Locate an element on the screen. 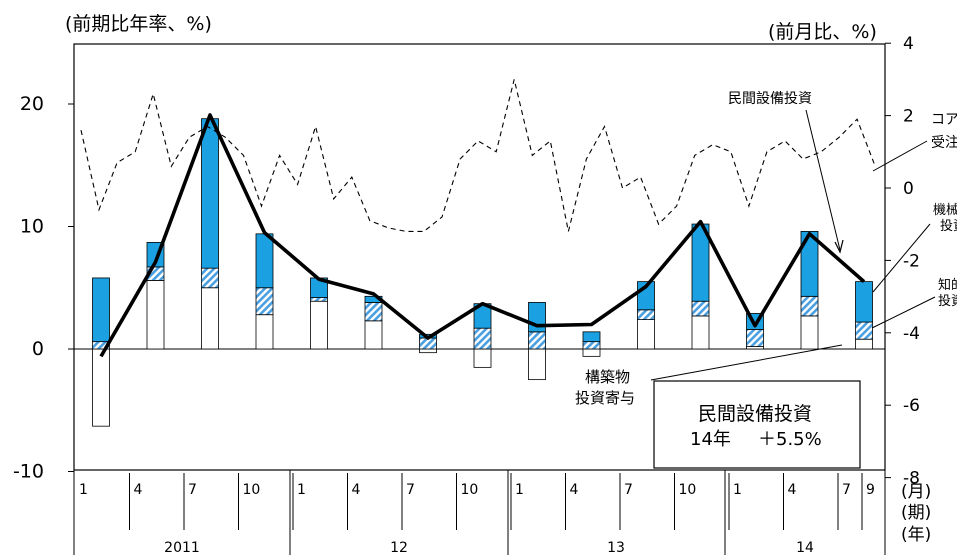 This screenshot has height=555, width=957. year-label: 12 is located at coordinates (399, 547).